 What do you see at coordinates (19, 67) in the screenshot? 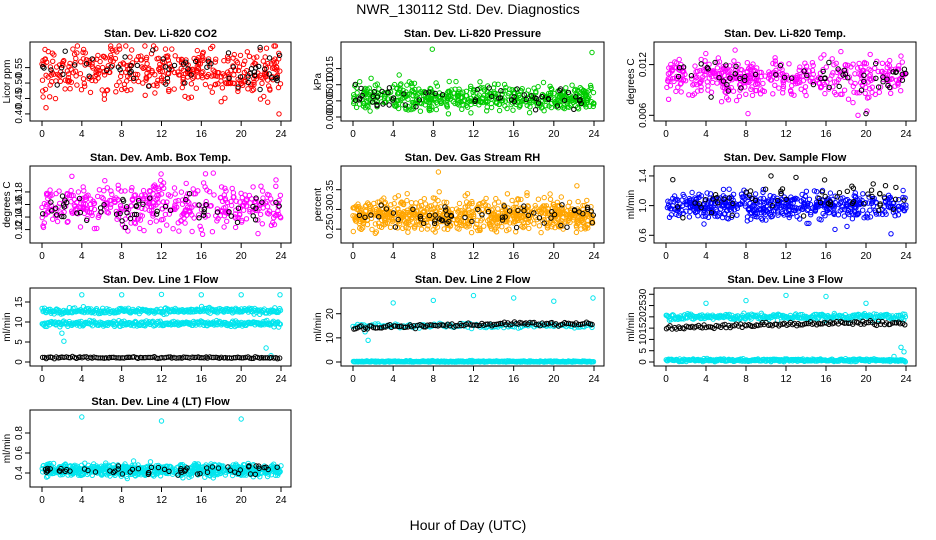
I see `y-tick-label: 0.55` at bounding box center [19, 67].